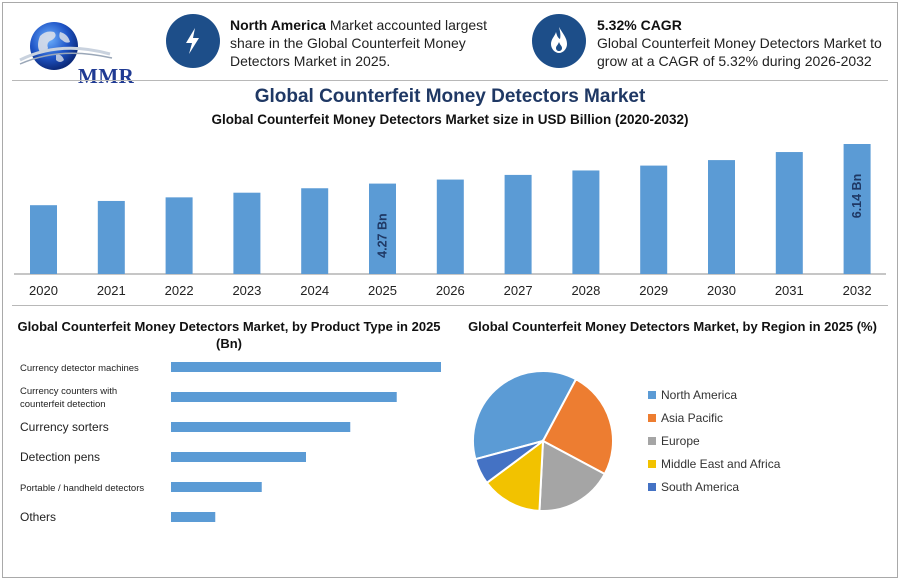 This screenshot has height=580, width=900. I want to click on pie-slice-south-america, so click(509, 462).